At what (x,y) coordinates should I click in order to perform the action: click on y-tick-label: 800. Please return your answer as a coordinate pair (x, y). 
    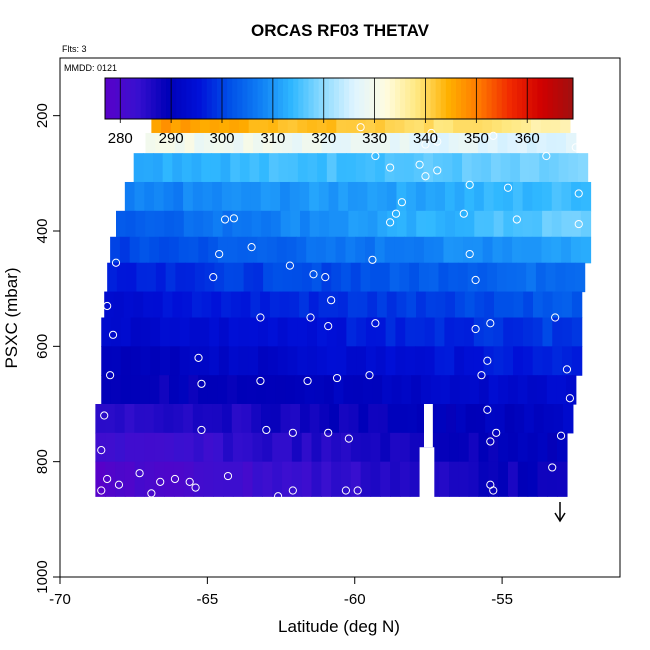
    Looking at the image, I should click on (42, 461).